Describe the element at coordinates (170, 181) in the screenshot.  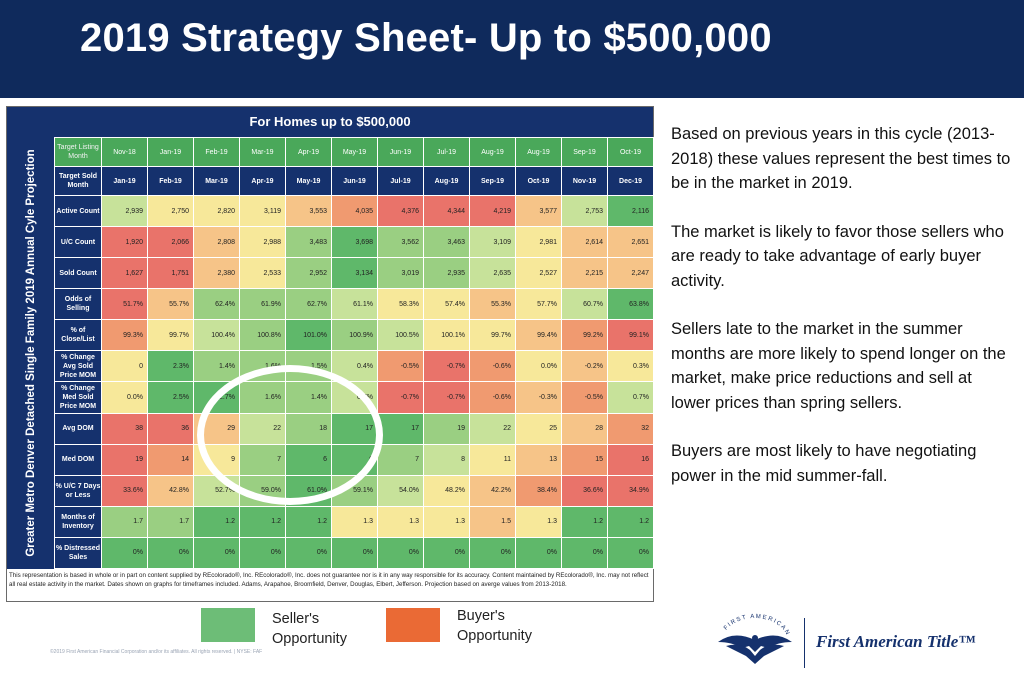
I see `sold-month-cell: Feb-19` at that location.